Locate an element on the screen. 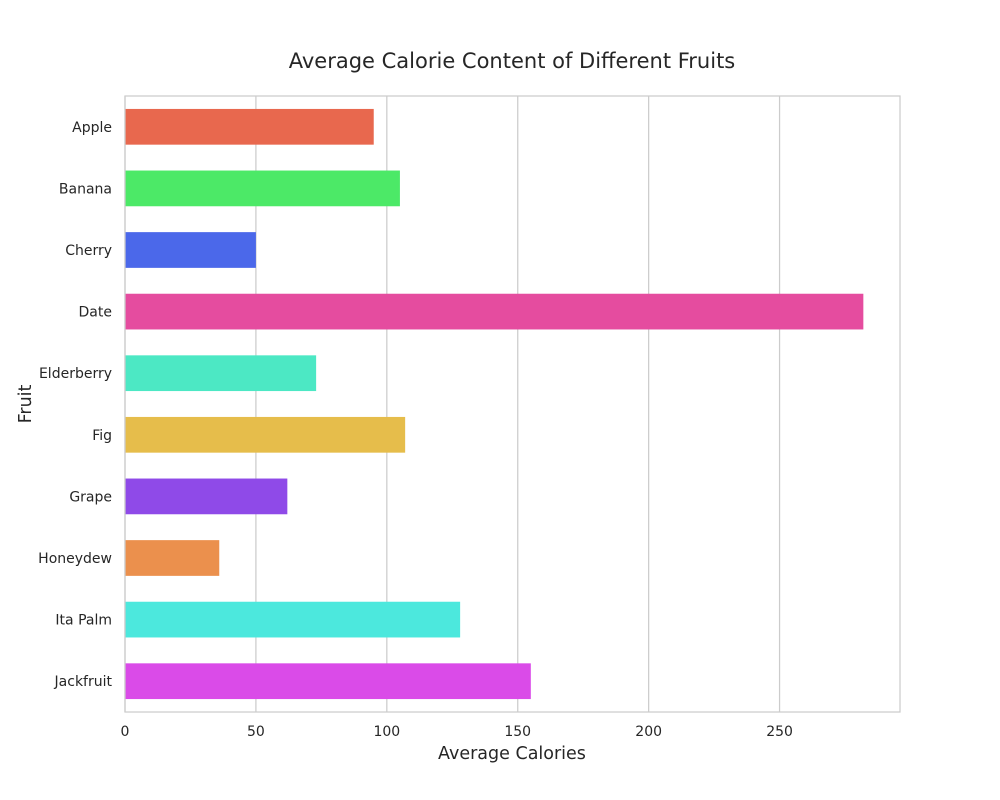  x-tick-label: 150 is located at coordinates (517, 732).